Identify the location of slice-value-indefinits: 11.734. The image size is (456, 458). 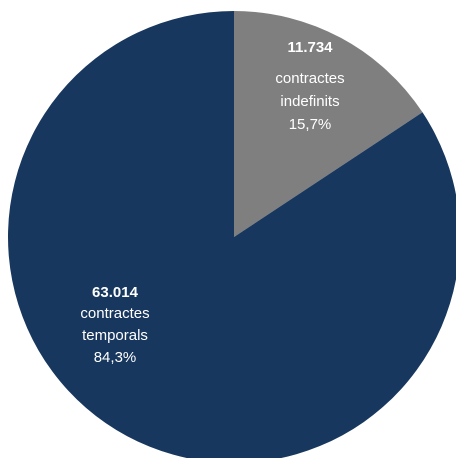
(310, 47).